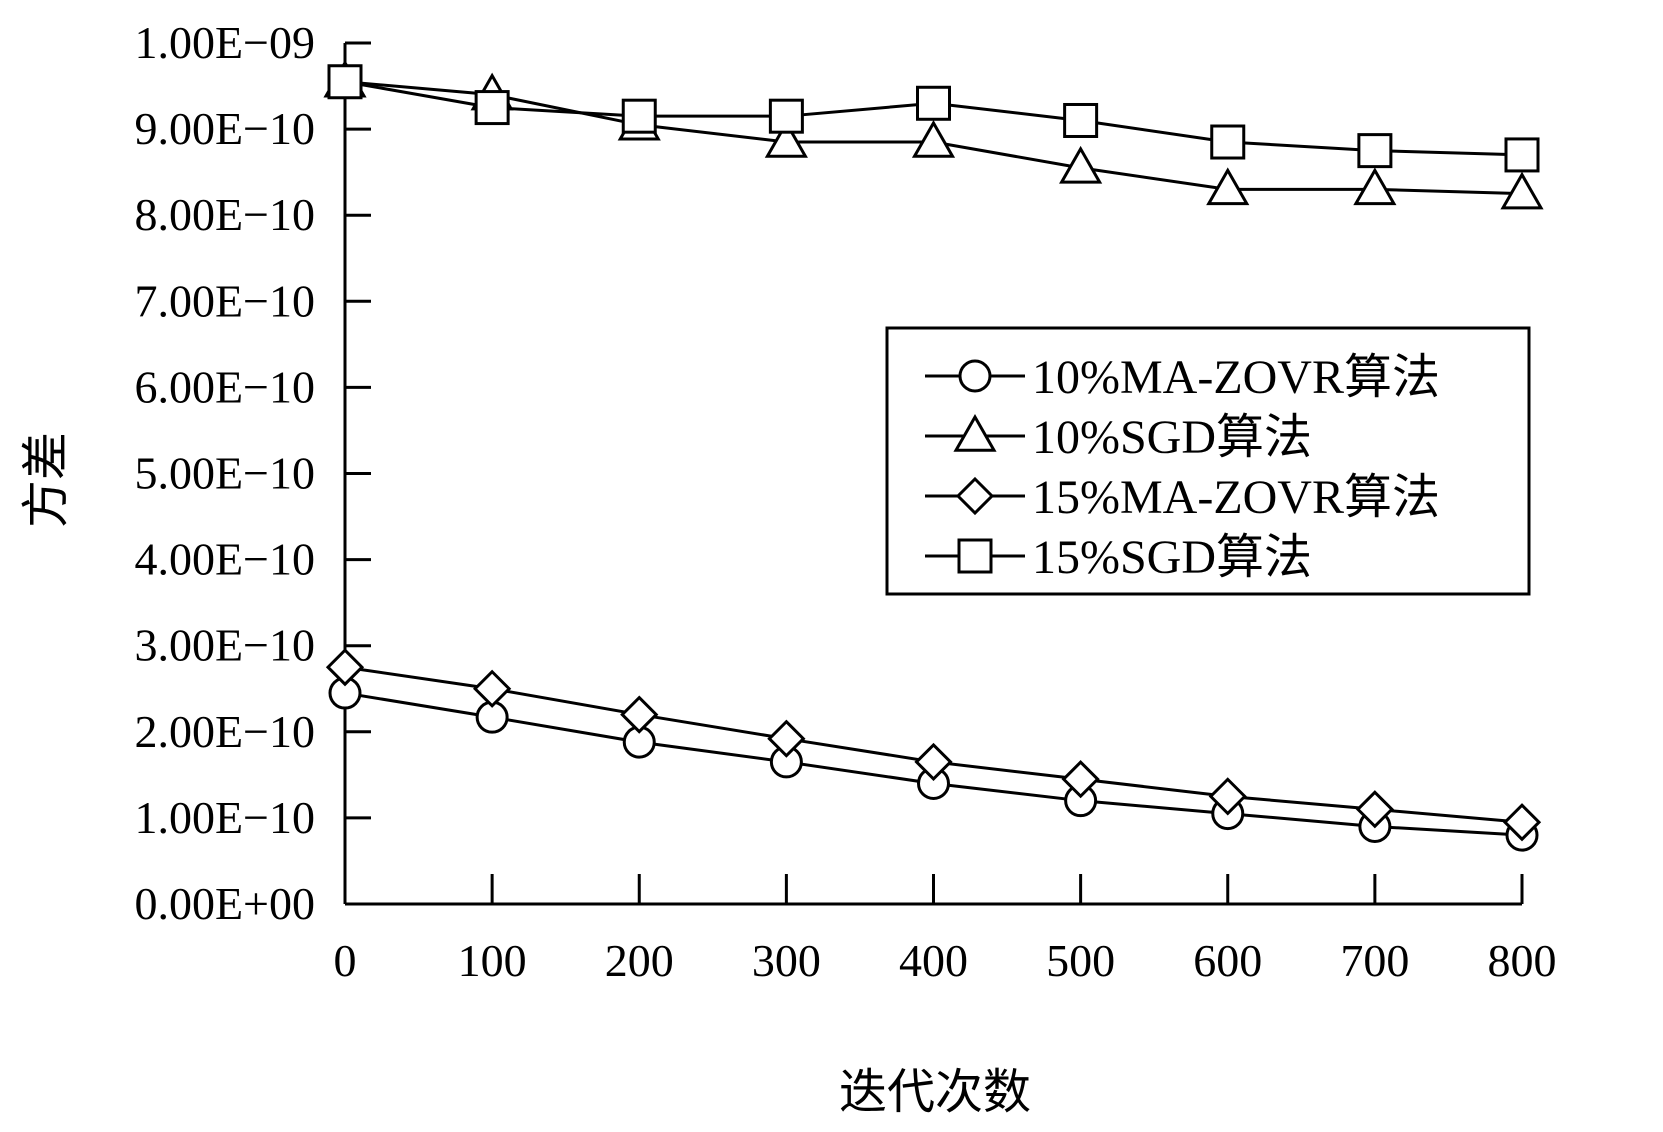  I want to click on series-diamond, so click(933, 745).